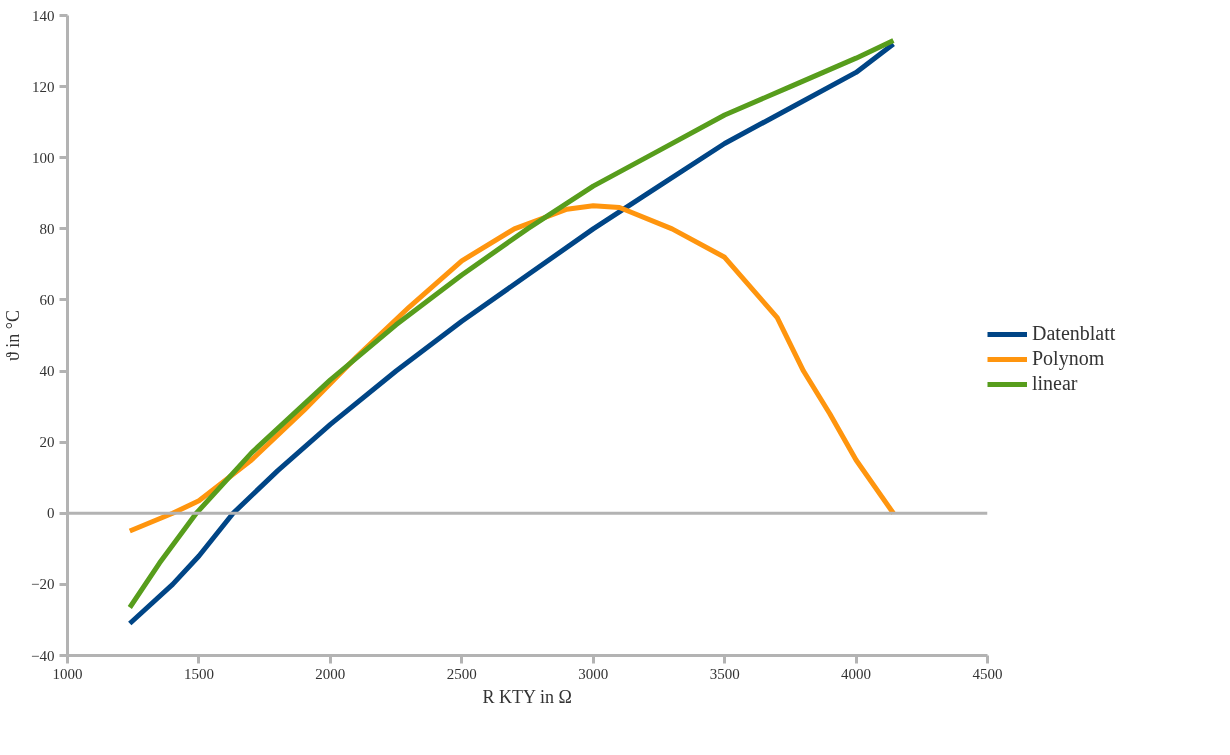 Image resolution: width=1230 pixels, height=755 pixels. What do you see at coordinates (1068, 358) in the screenshot?
I see `legend-label: Polynom` at bounding box center [1068, 358].